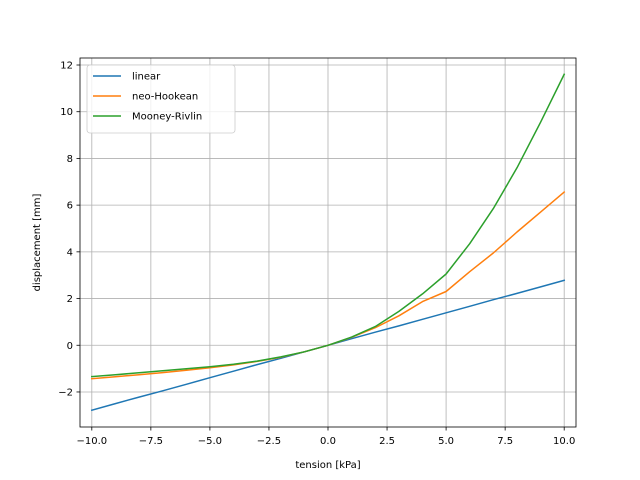  Describe the element at coordinates (446, 441) in the screenshot. I see `x-tick-label: 5.0` at that location.